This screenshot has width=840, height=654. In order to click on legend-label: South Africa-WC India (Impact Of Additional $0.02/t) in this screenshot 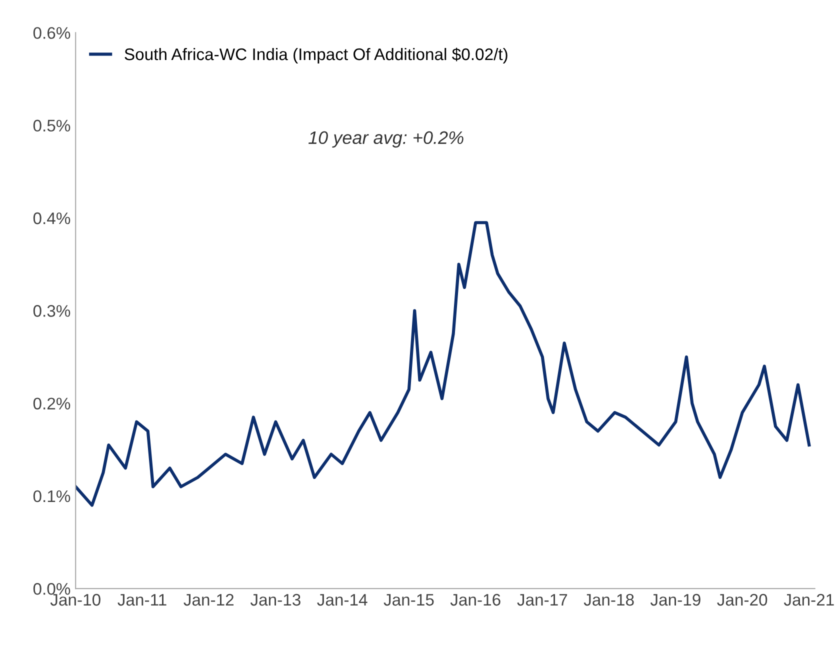, I will do `click(316, 56)`.